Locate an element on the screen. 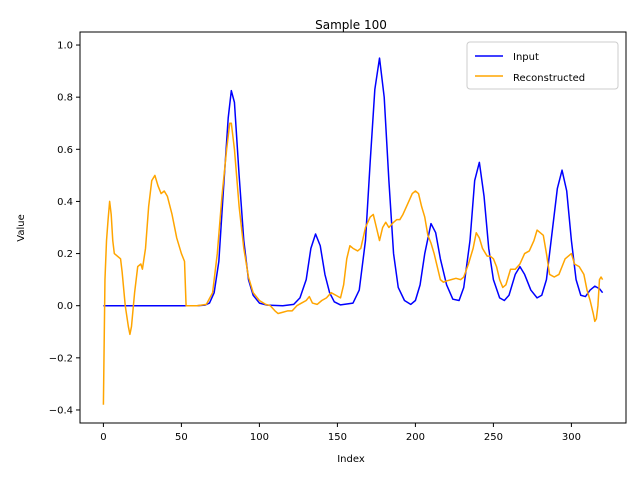 This screenshot has height=480, width=640. y-tick-label: −0.4 is located at coordinates (61, 410).